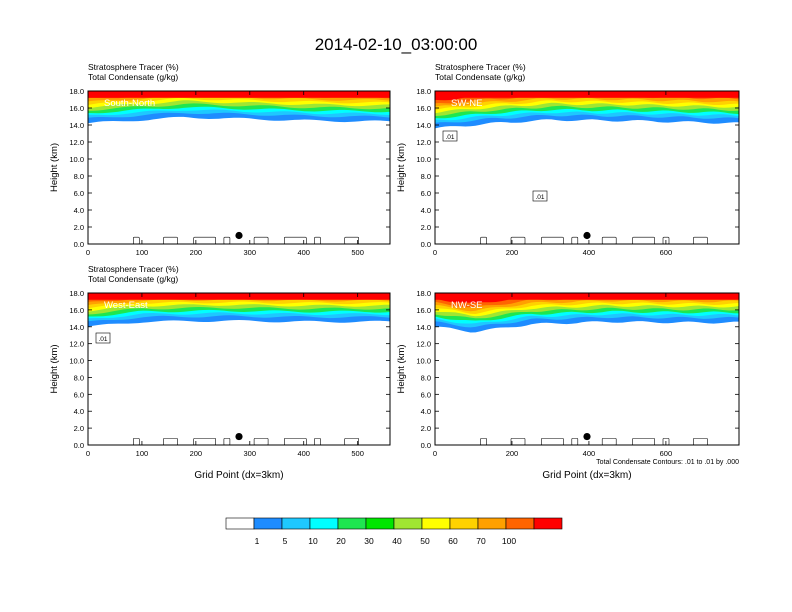  Describe the element at coordinates (142, 453) in the screenshot. I see `x-tick-label: 100` at that location.